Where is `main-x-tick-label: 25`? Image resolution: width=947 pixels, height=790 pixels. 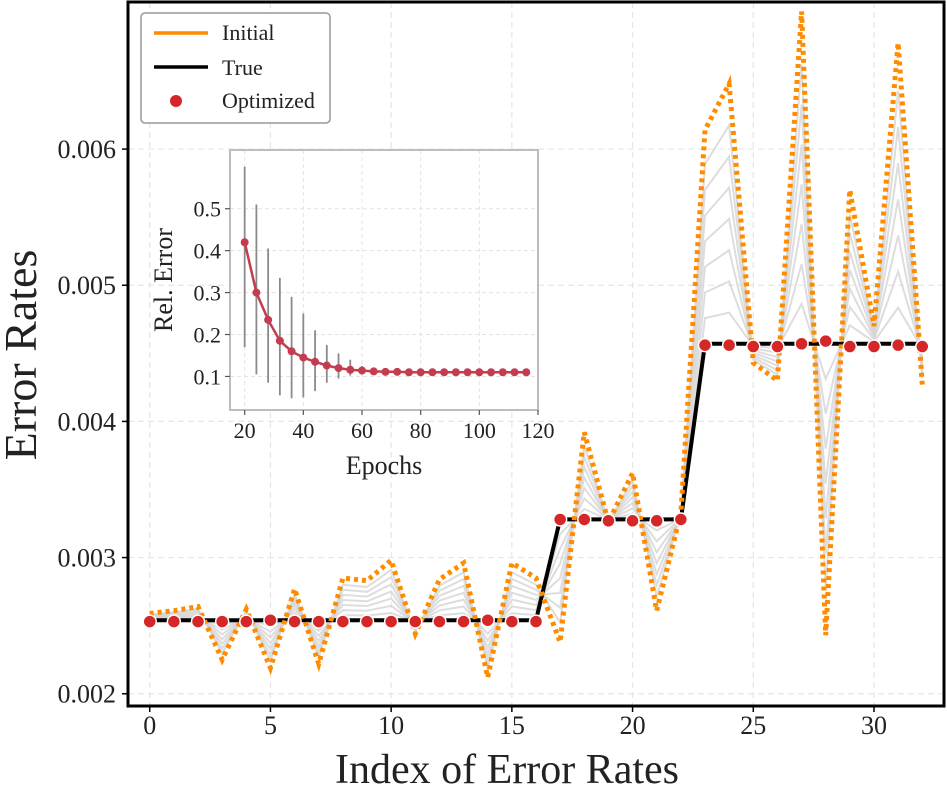 main-x-tick-label: 25 is located at coordinates (753, 725).